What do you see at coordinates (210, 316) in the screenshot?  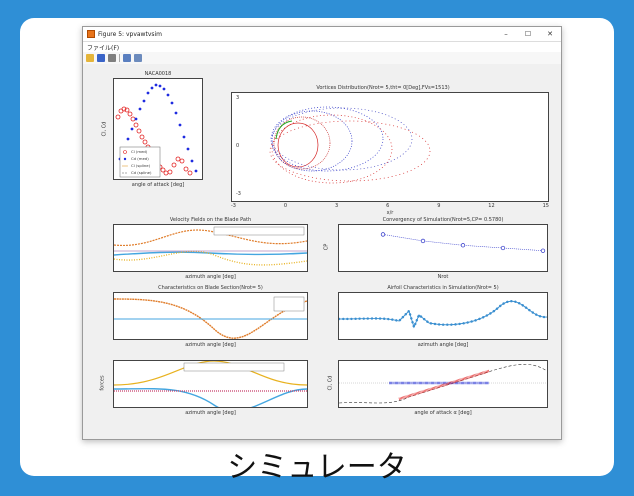 I see `blade-plot` at bounding box center [210, 316].